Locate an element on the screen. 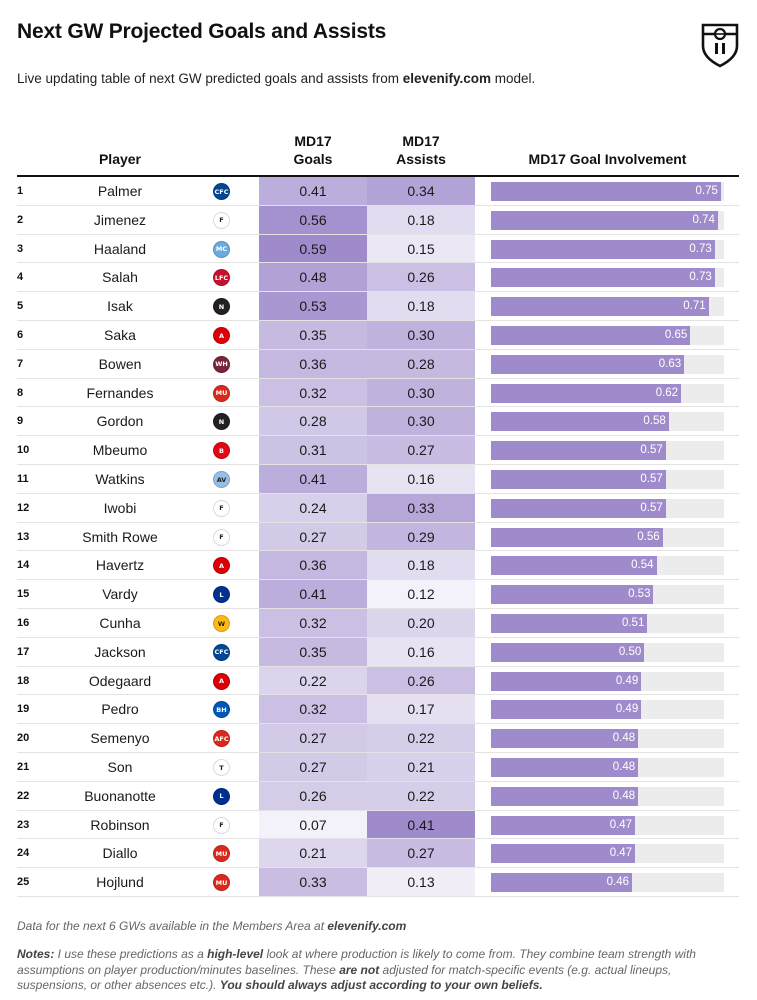  header-divider is located at coordinates (378, 176).